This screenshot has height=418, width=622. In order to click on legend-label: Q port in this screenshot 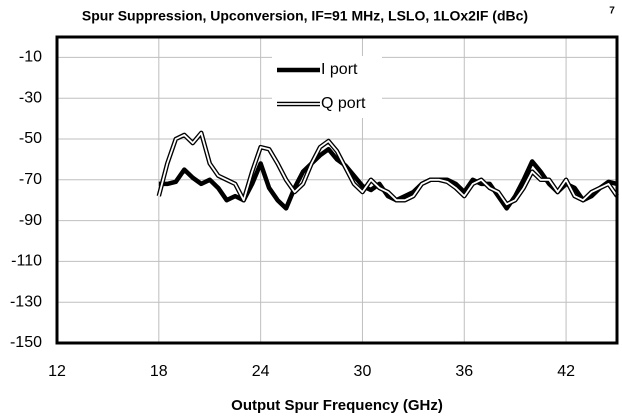, I will do `click(343, 103)`.